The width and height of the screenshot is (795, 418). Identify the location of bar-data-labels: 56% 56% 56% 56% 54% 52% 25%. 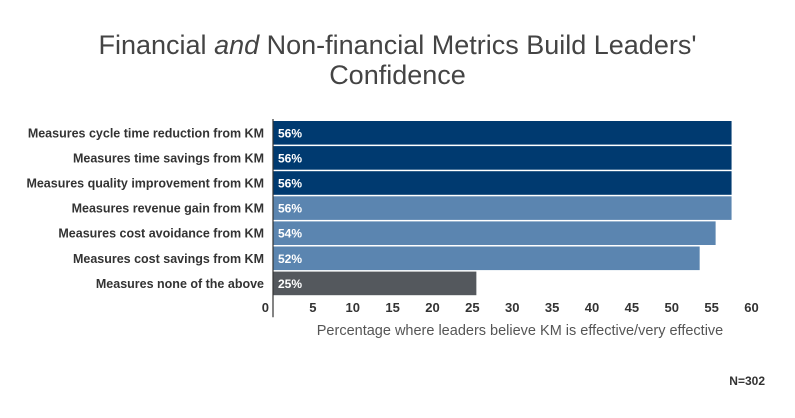
(290, 208).